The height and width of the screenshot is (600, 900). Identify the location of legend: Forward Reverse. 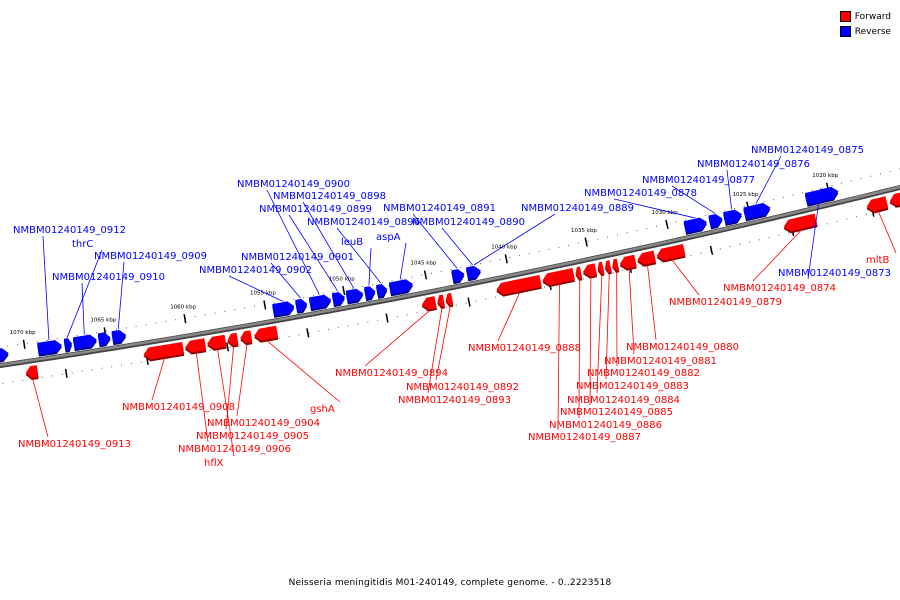
(865, 24).